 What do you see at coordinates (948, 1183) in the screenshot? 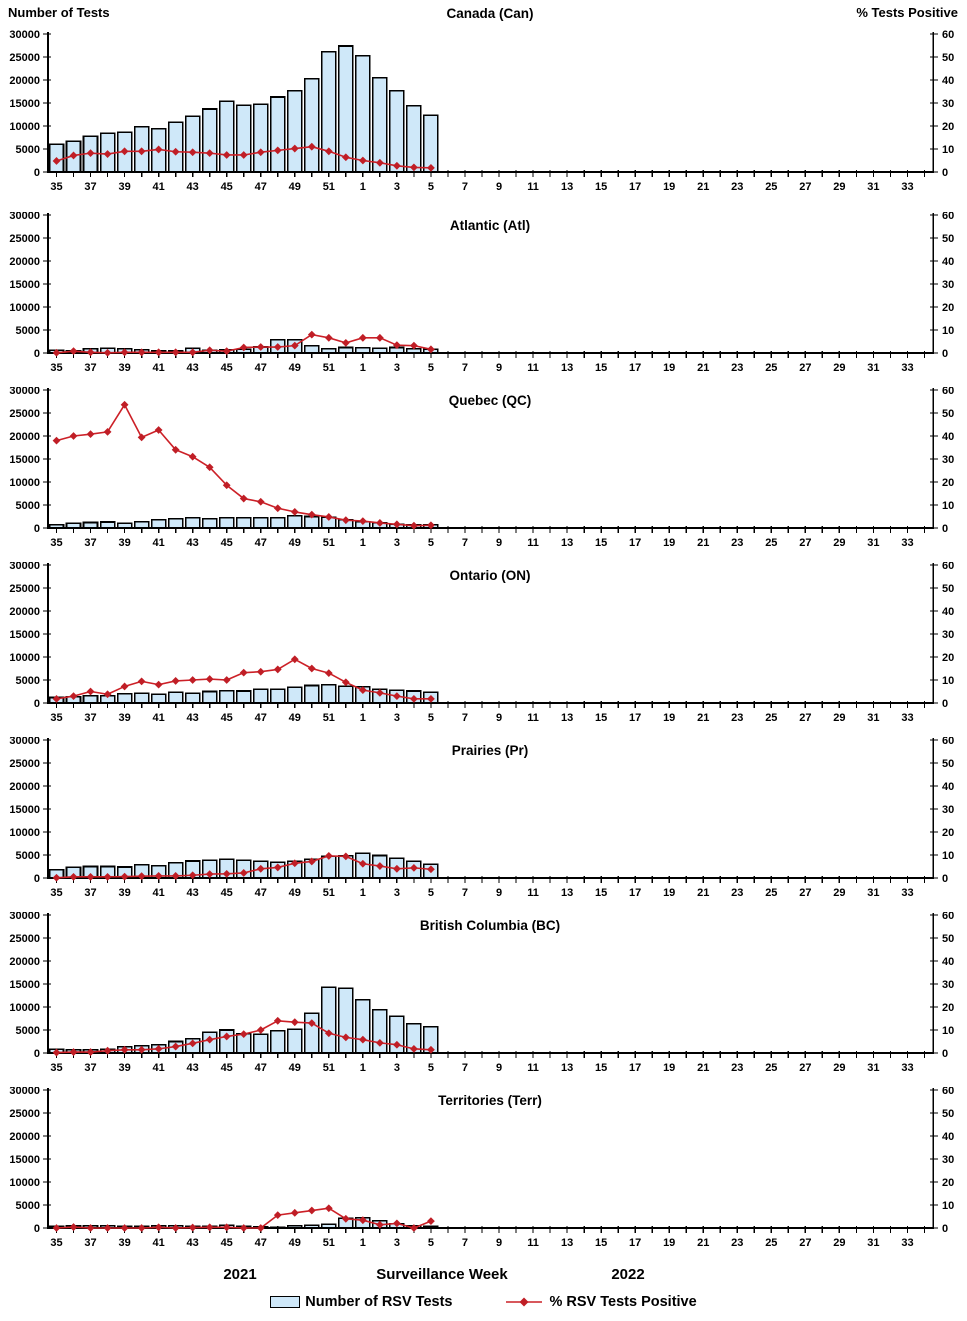
I see `right-tick-label: 20` at bounding box center [948, 1183].